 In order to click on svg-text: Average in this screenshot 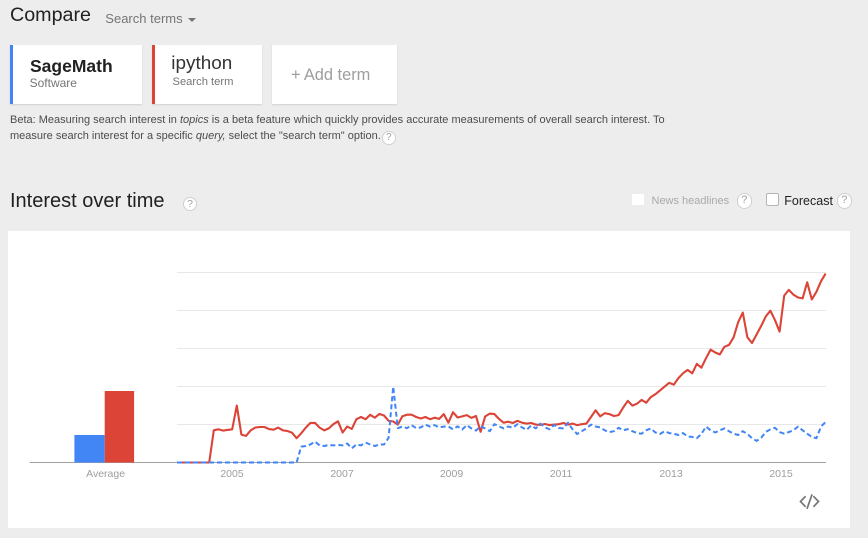, I will do `click(105, 474)`.